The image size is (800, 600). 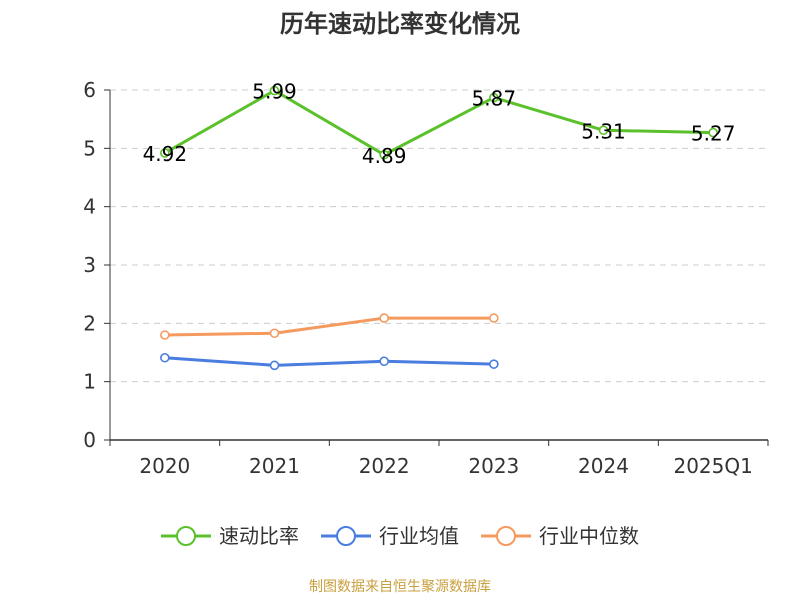 I want to click on legend: 速动比率 行业均值 行业中位数, so click(x=400, y=536).